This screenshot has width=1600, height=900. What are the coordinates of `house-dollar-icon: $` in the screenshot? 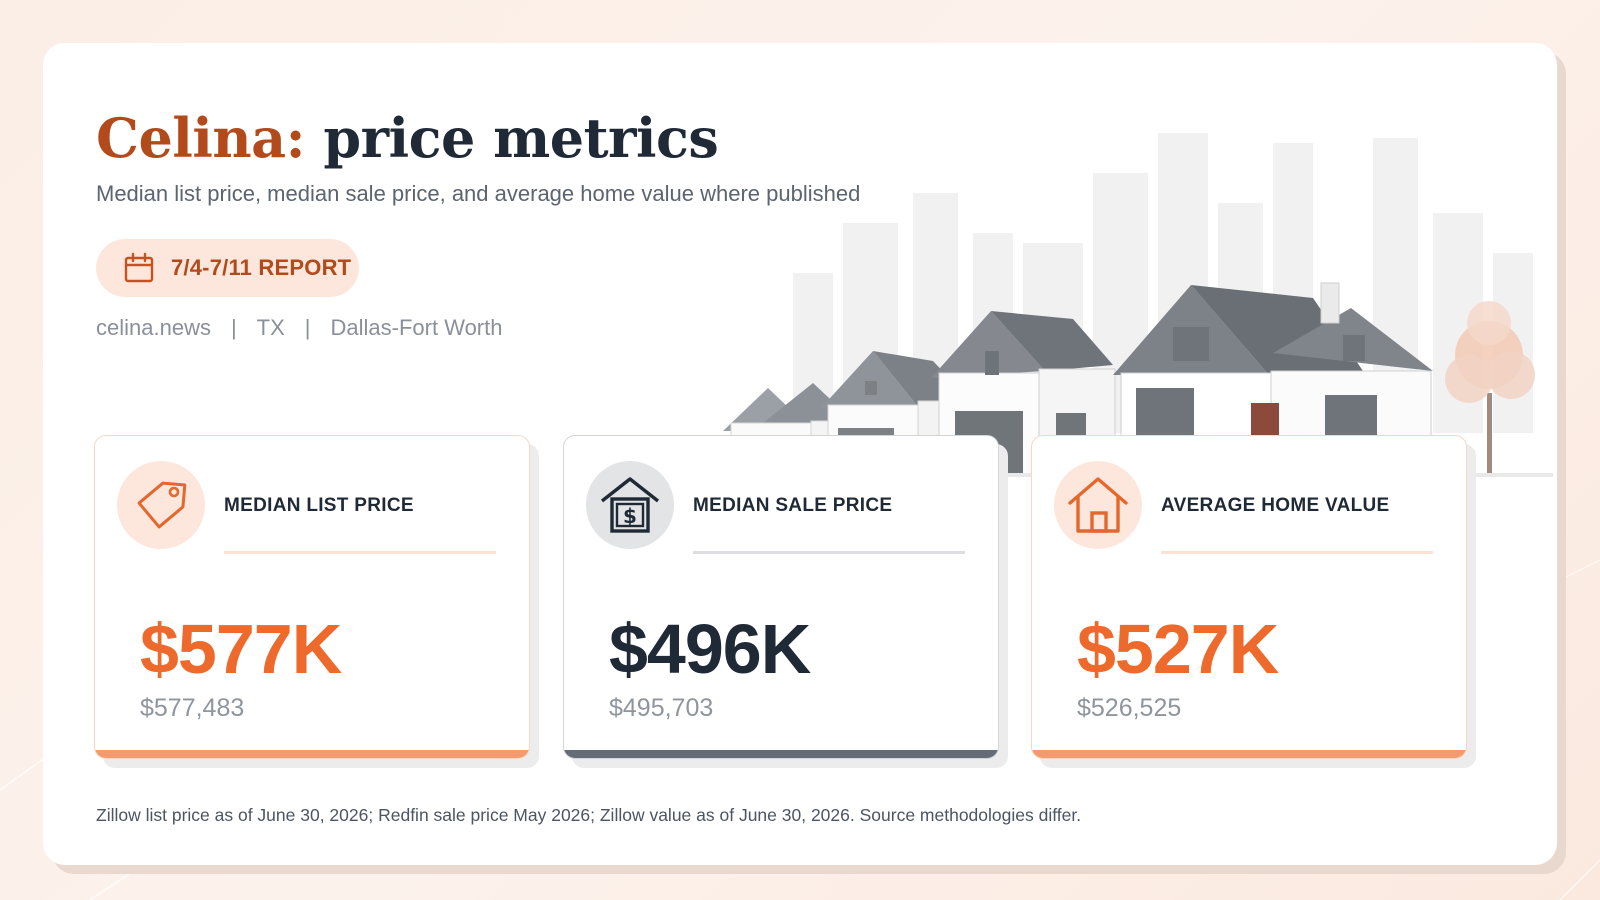 It's located at (630, 505).